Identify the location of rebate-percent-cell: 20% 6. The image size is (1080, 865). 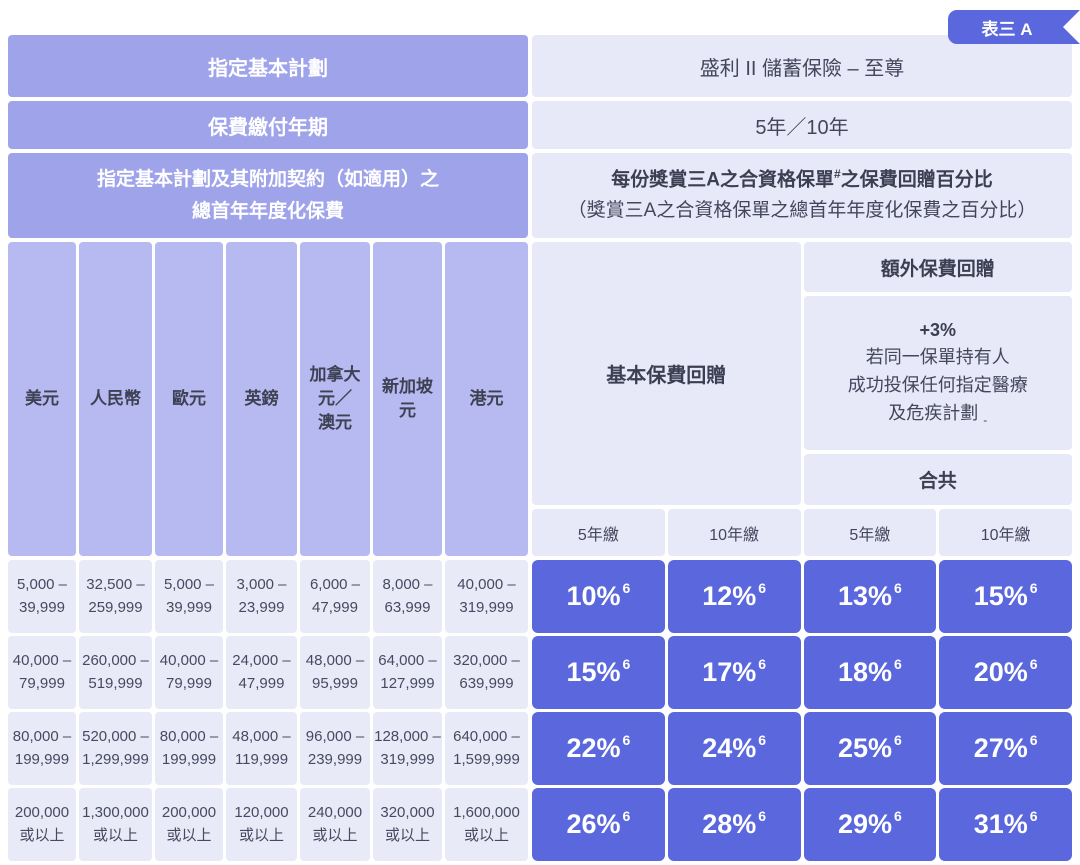
(1005, 672).